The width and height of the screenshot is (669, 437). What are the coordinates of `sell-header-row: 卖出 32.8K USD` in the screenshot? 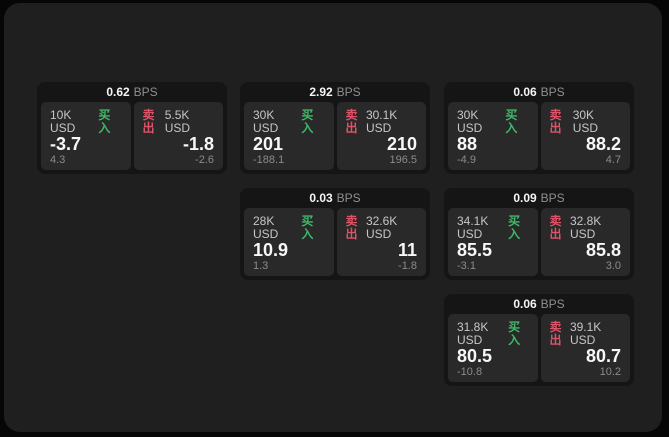 It's located at (586, 228).